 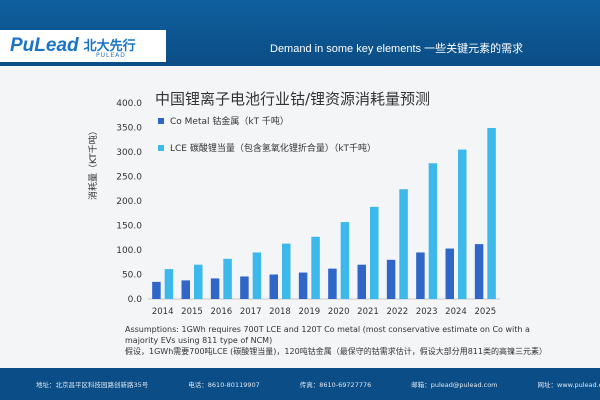 I want to click on logo-english-name: PULEAD, so click(x=111, y=55).